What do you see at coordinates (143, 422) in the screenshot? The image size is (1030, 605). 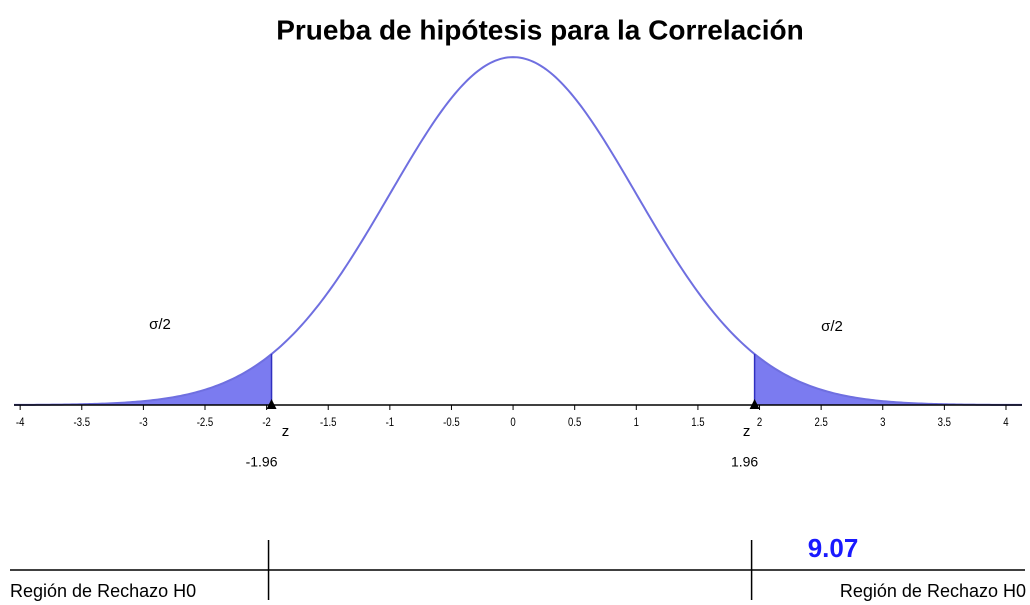 I see `tick-label: -3` at bounding box center [143, 422].